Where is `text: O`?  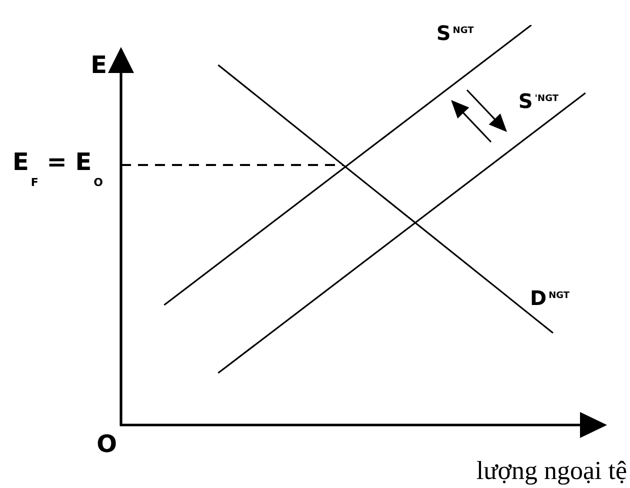
text: O is located at coordinates (107, 444).